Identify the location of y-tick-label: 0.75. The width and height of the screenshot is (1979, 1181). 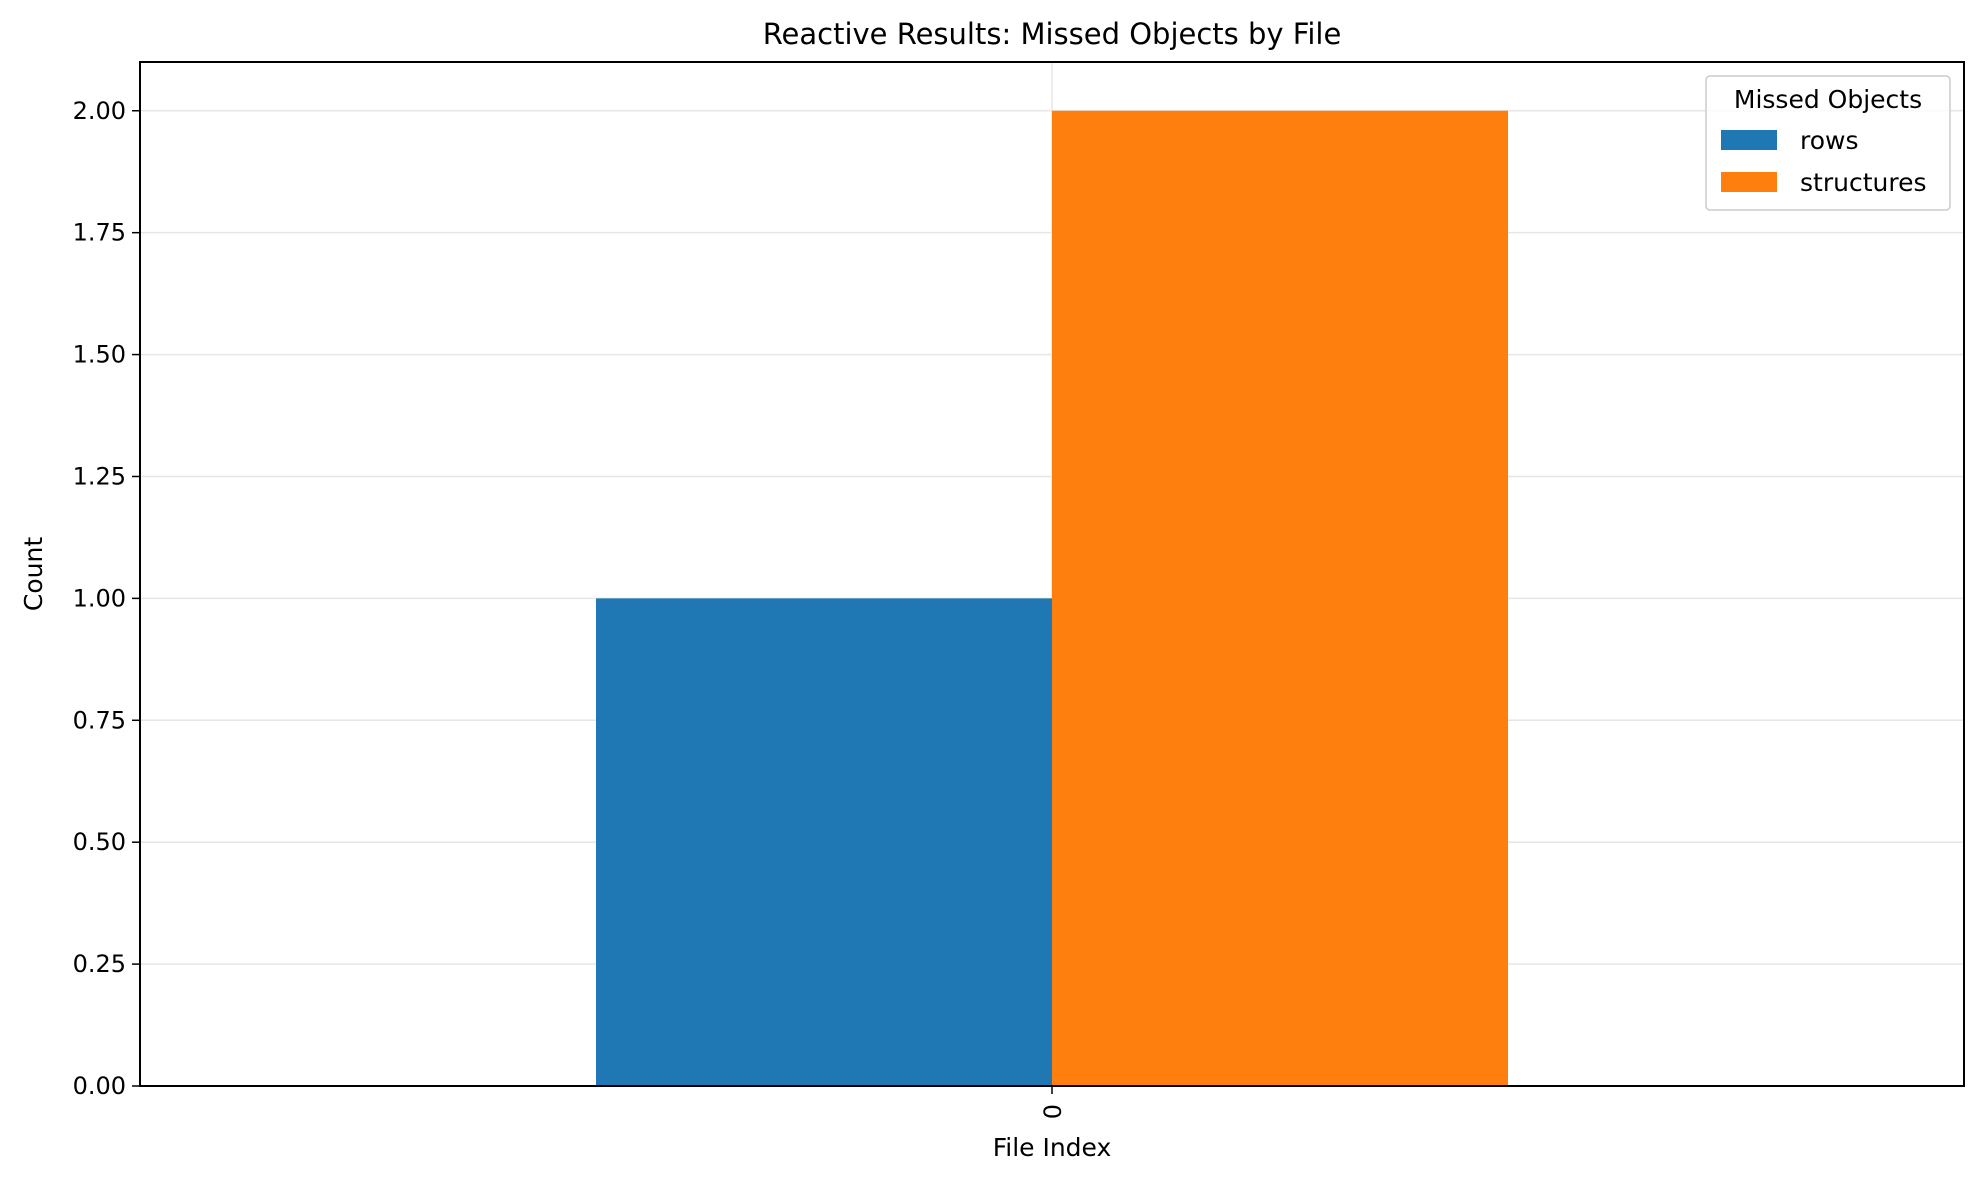
(99, 720).